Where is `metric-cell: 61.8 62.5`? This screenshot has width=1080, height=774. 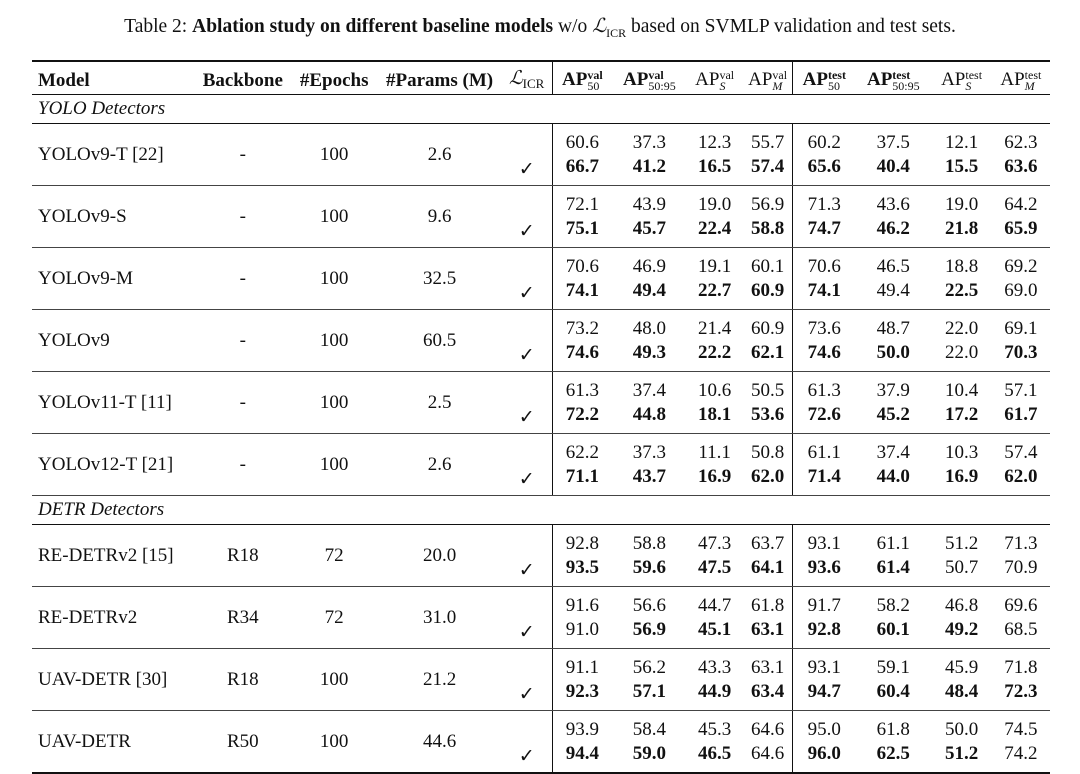
metric-cell: 61.8 62.5 is located at coordinates (893, 742).